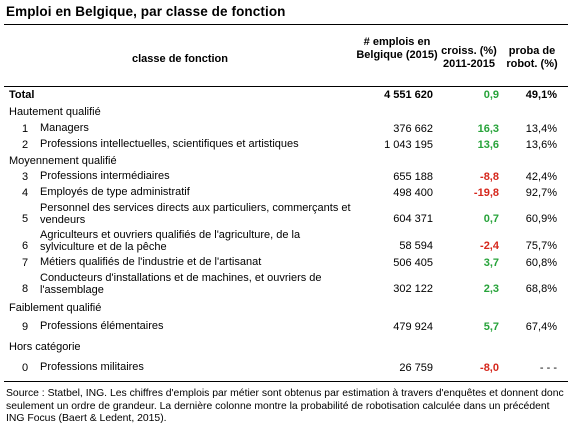 This screenshot has height=448, width=573. Describe the element at coordinates (63, 161) in the screenshot. I see `section-label: Moyennement qualifié` at that location.